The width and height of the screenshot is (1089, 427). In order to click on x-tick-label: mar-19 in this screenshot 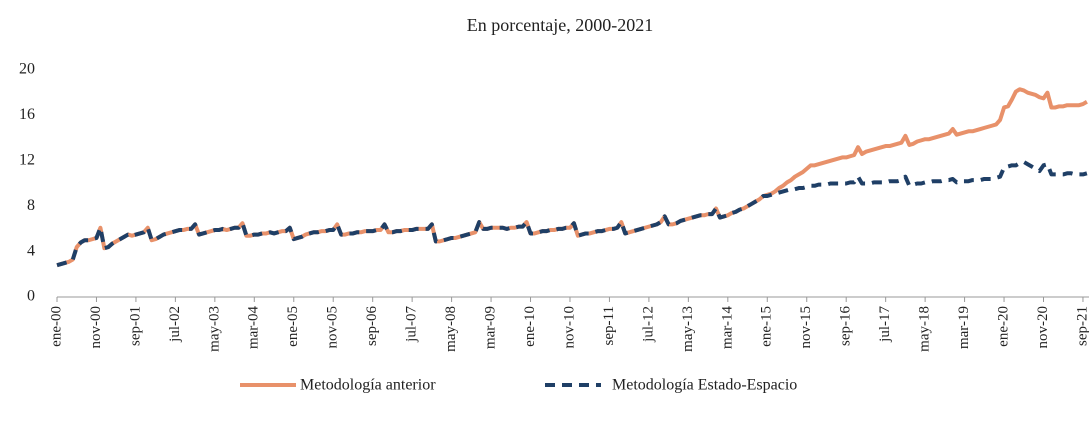, I will do `click(964, 327)`.